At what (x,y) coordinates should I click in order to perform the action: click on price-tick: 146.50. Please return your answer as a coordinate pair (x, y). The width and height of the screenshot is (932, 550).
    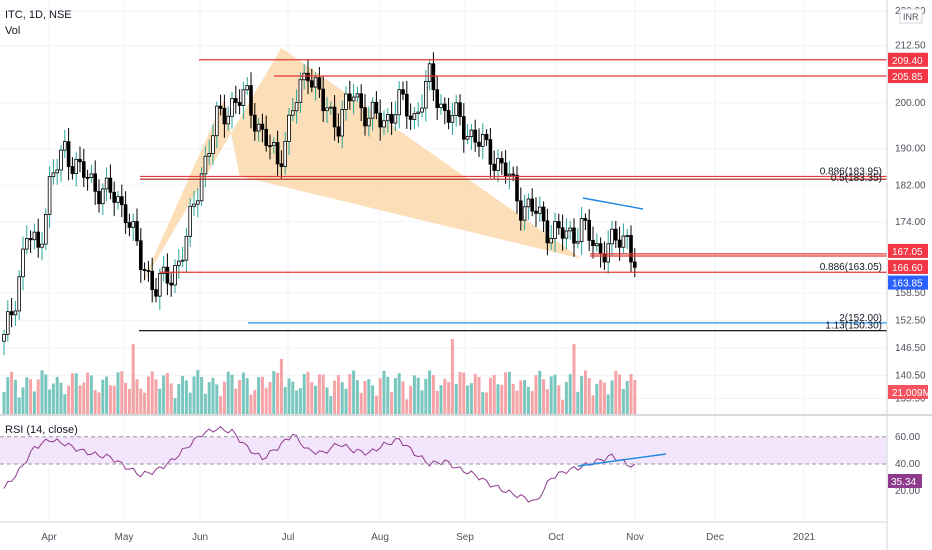
    Looking at the image, I should click on (910, 348).